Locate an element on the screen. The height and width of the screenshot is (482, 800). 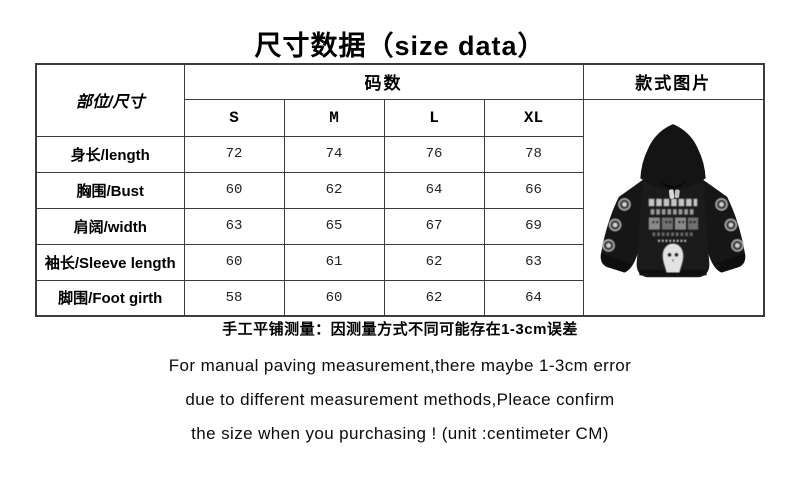
size-header-xl: XL is located at coordinates (533, 117).